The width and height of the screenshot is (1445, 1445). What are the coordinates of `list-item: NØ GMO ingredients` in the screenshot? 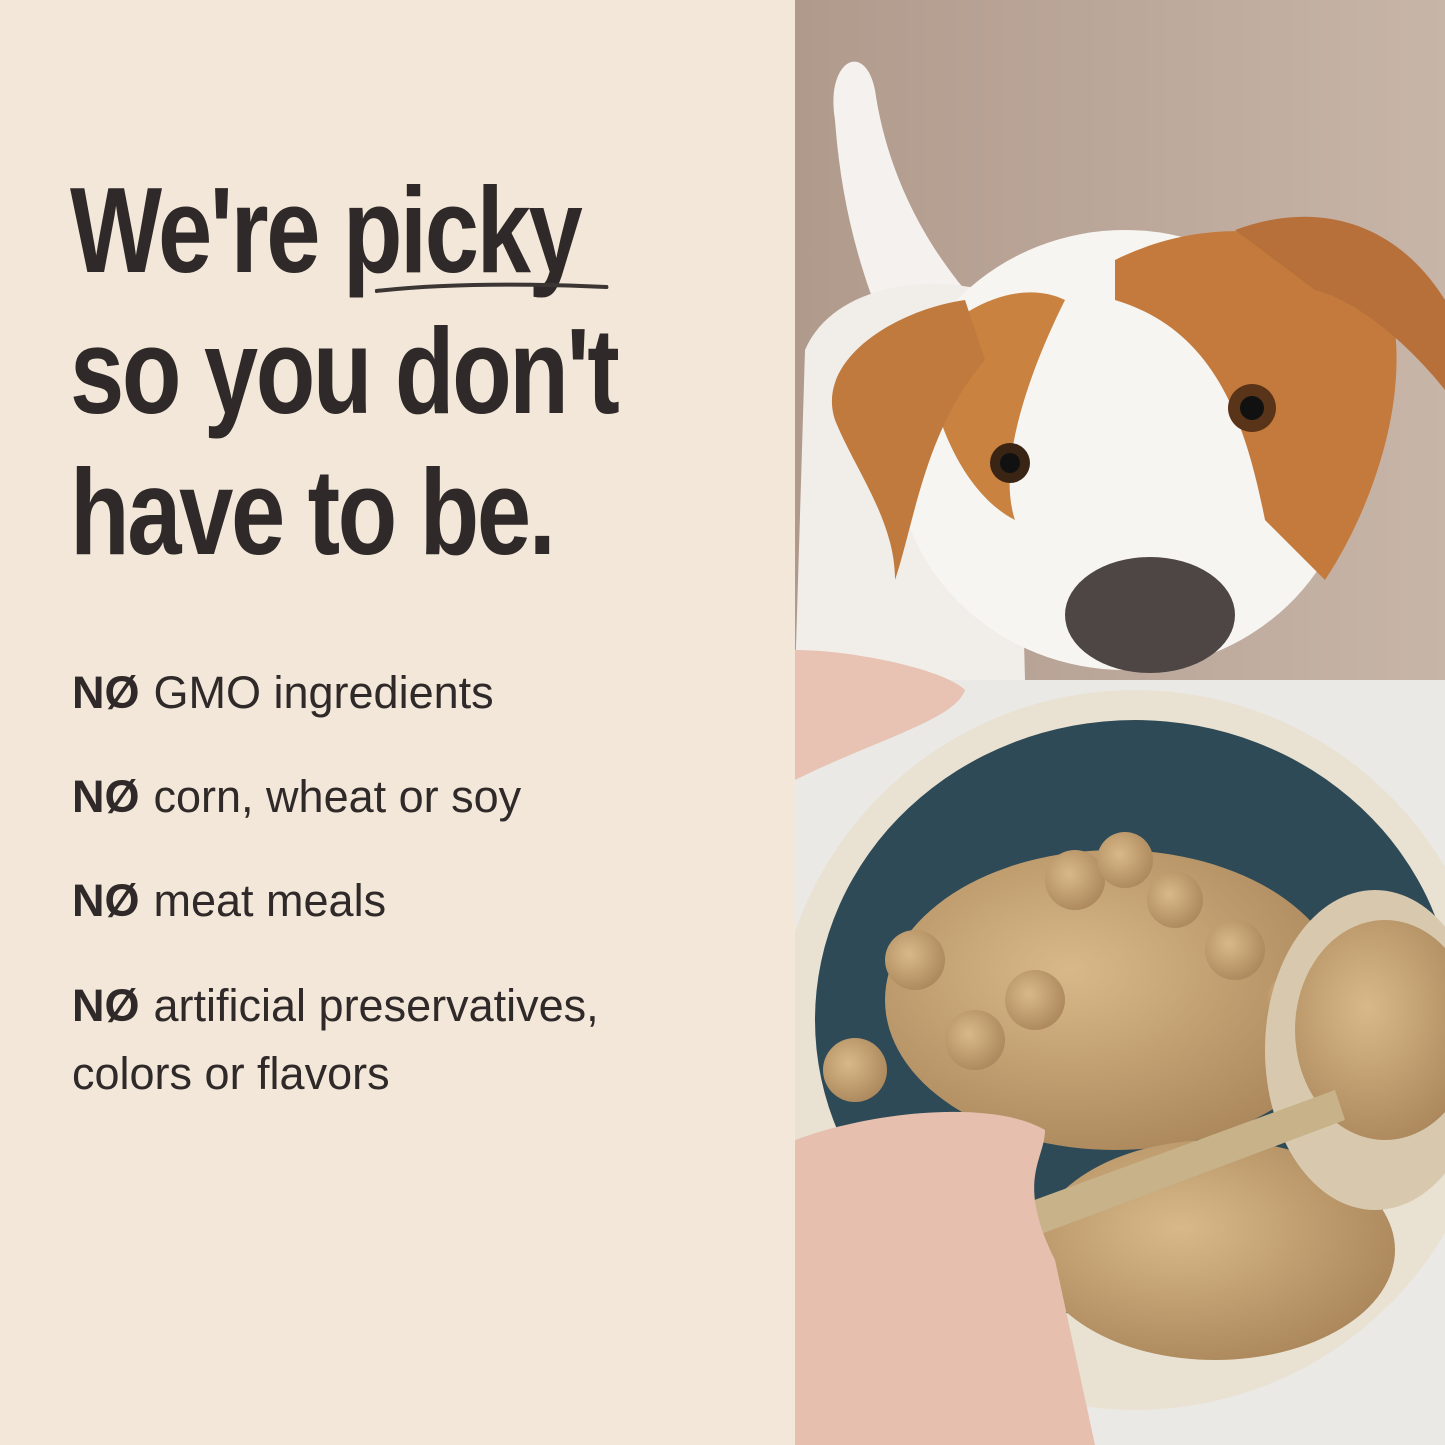 It's located at (335, 693).